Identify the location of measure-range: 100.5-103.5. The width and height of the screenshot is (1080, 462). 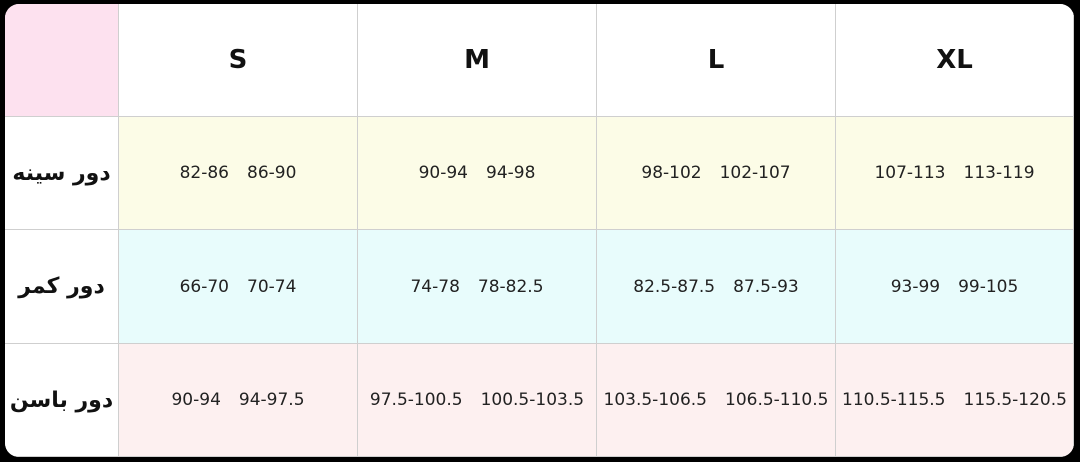
(532, 400).